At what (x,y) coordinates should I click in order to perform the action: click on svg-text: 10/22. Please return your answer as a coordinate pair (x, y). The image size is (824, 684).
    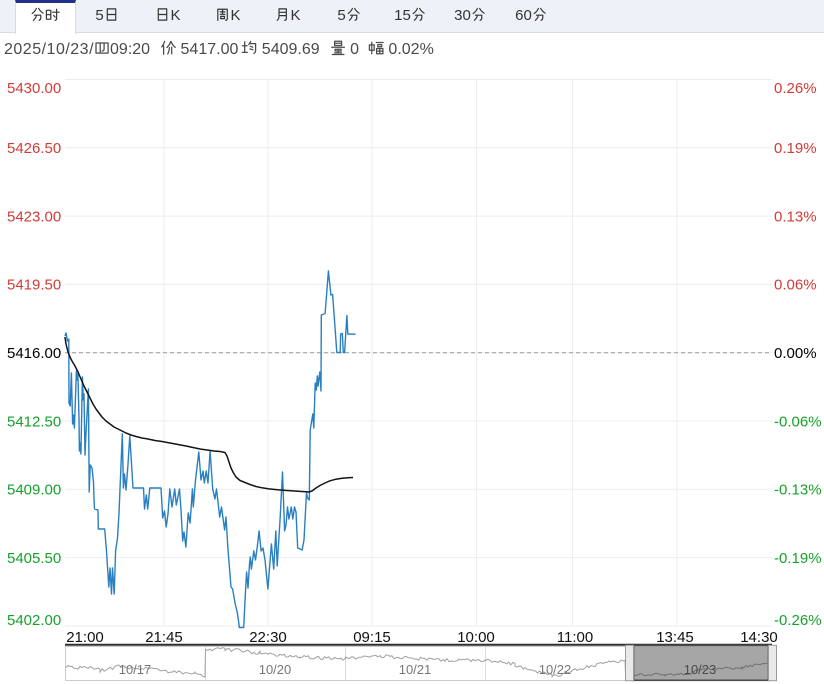
    Looking at the image, I should click on (555, 669).